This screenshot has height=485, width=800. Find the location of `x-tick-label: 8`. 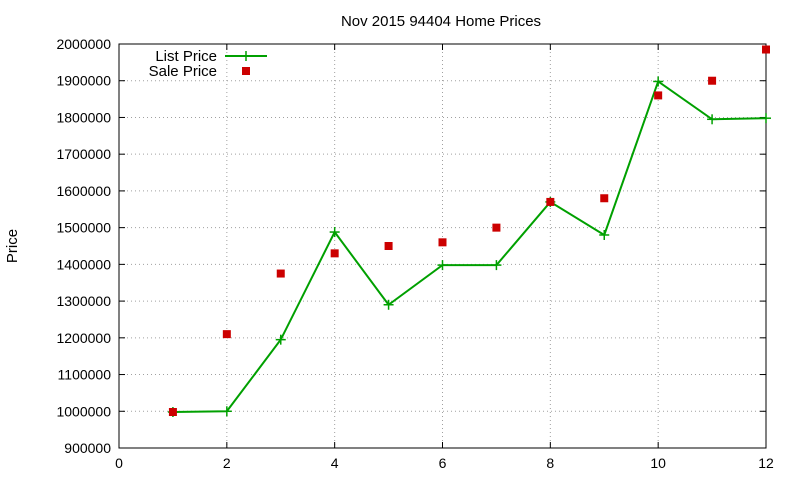

x-tick-label: 8 is located at coordinates (550, 463).